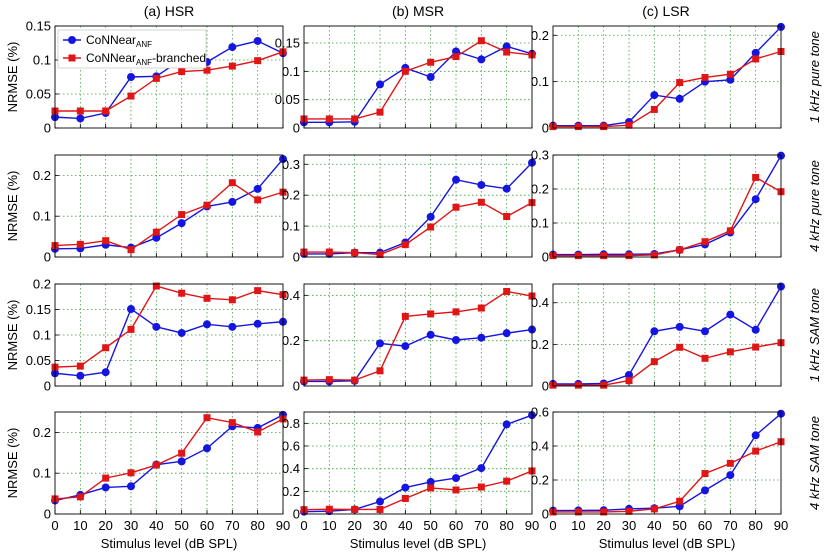  What do you see at coordinates (665, 11) in the screenshot?
I see `column-title-lsr: (c) LSR` at bounding box center [665, 11].